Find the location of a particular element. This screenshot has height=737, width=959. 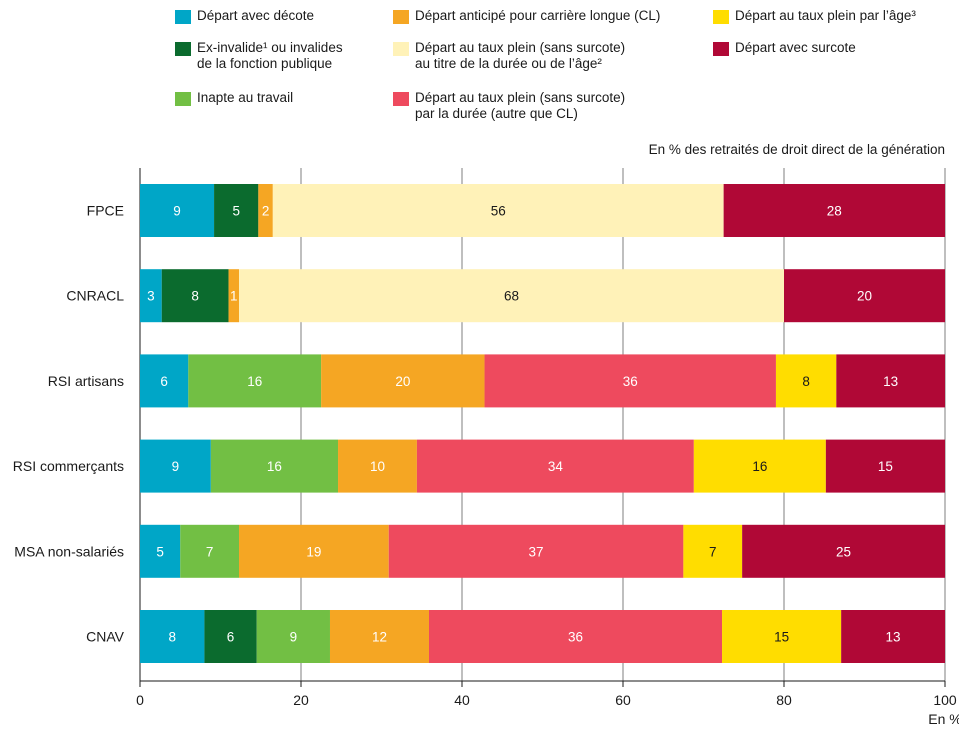

data-label: 34 is located at coordinates (556, 466).